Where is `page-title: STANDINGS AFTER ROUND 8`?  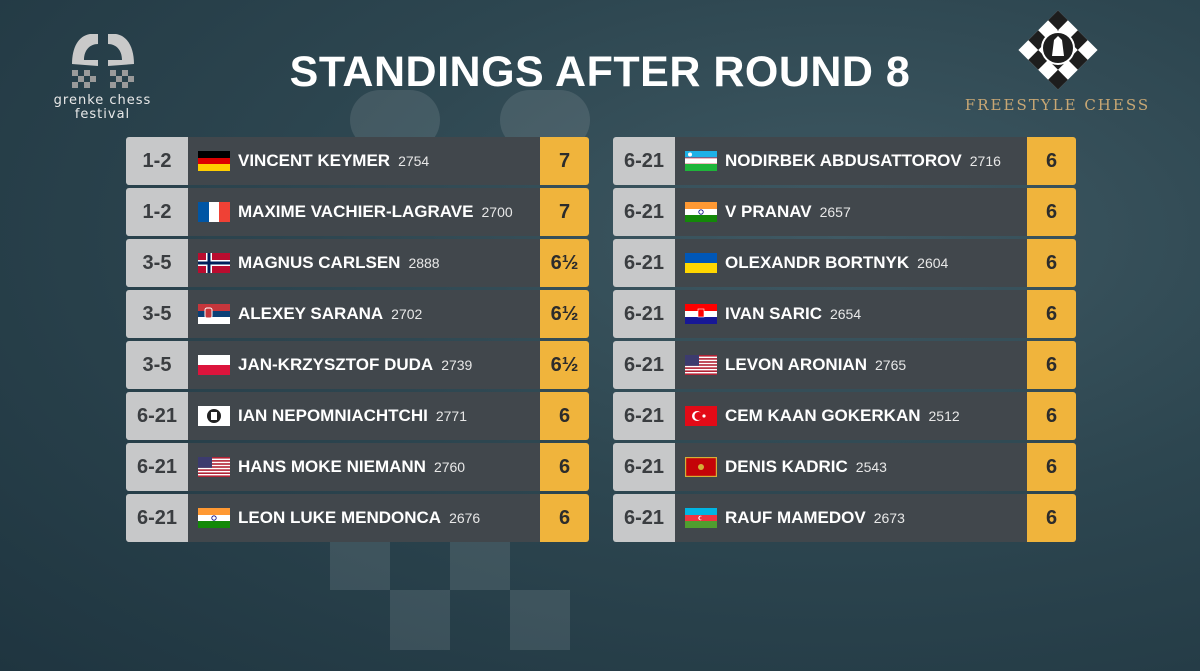
page-title: STANDINGS AFTER ROUND 8 is located at coordinates (600, 72).